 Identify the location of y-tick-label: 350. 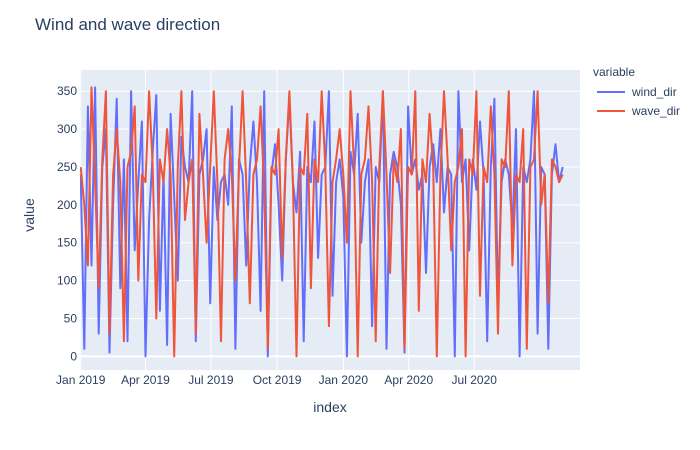
(67, 91).